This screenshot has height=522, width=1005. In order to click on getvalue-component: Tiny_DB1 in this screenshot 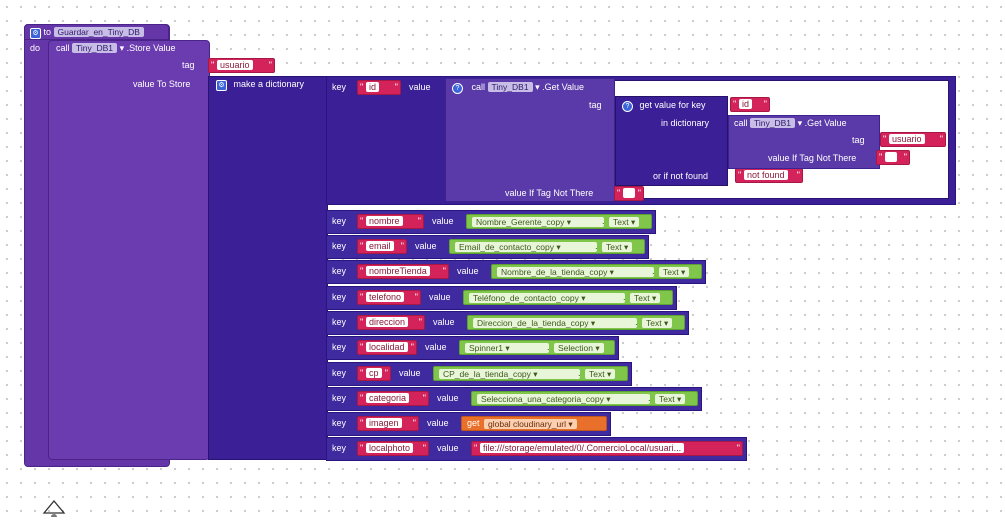, I will do `click(510, 87)`.